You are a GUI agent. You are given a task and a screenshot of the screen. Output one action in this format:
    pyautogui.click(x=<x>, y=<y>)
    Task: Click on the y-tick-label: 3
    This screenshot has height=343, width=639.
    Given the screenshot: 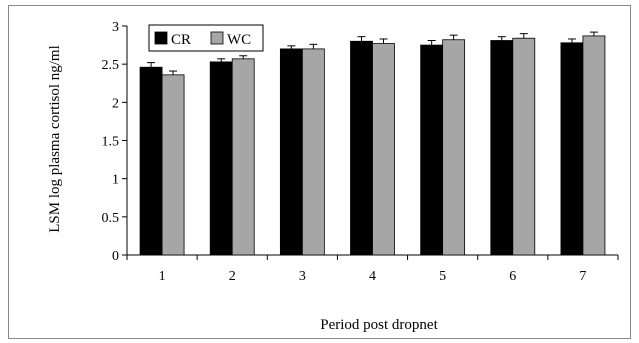 What is the action you would take?
    pyautogui.click(x=115, y=27)
    